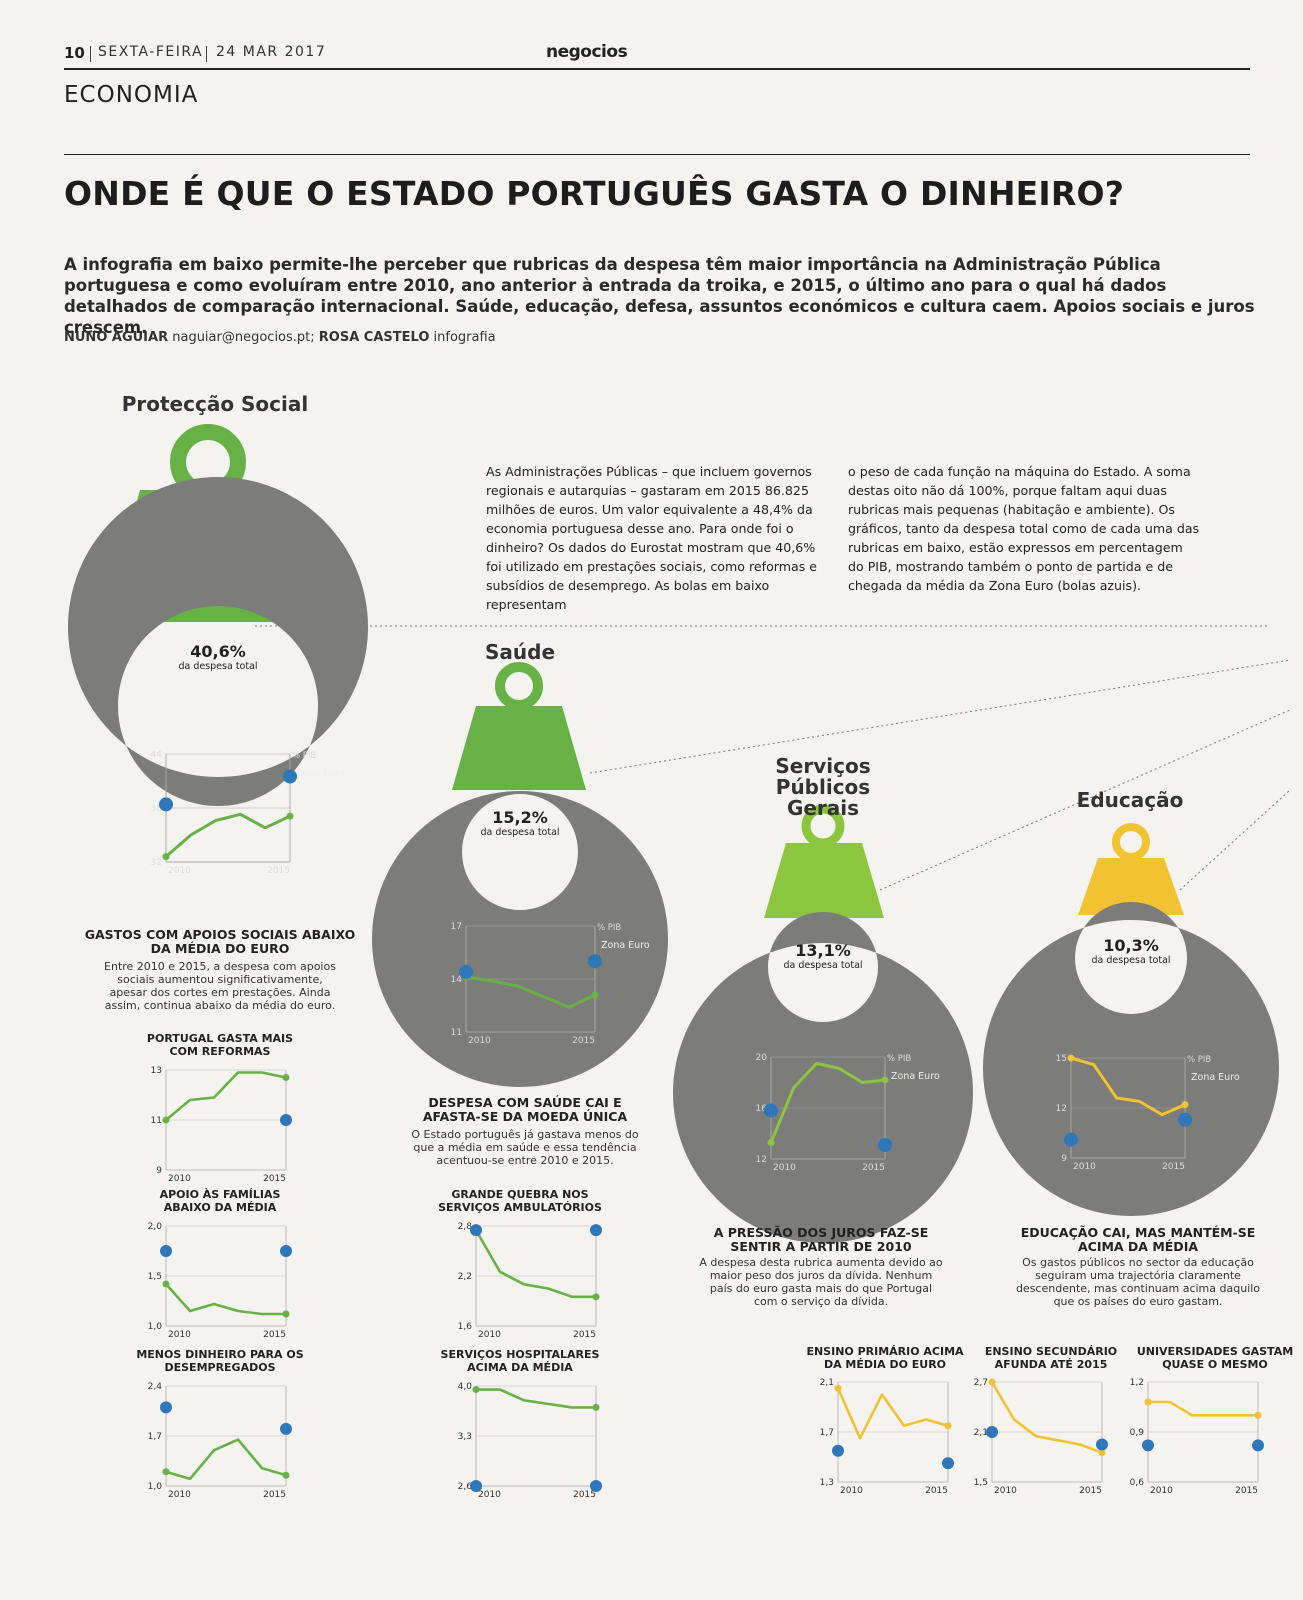 This screenshot has width=1303, height=1600. I want to click on weekday: SEXTA-FEIRA, so click(151, 52).